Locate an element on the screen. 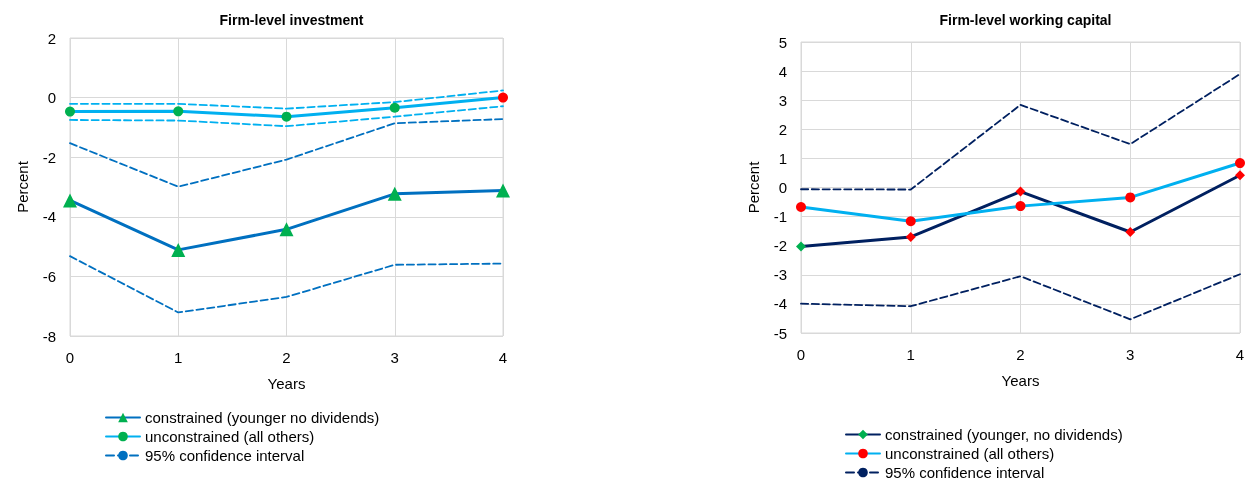  chart-title: Firm-level investment is located at coordinates (291, 20).